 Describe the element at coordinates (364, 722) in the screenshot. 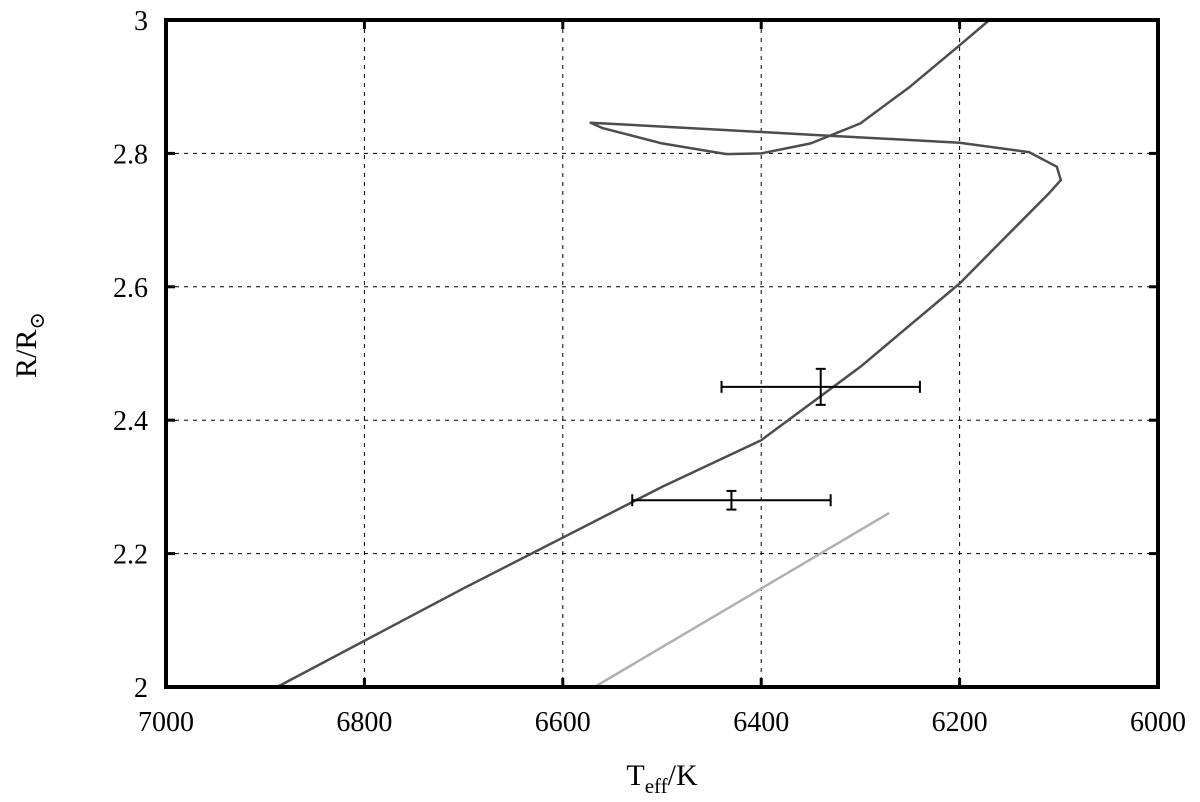

I see `x-tick-label: 6800` at that location.